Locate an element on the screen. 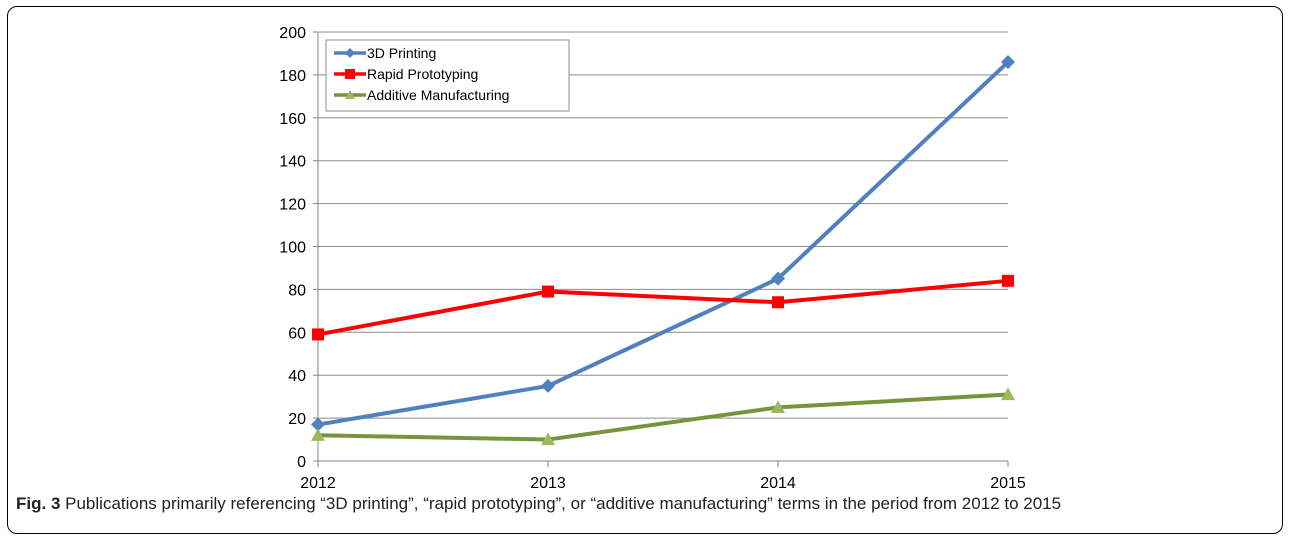 The height and width of the screenshot is (540, 1290). y-tick-label: 140 is located at coordinates (292, 162).